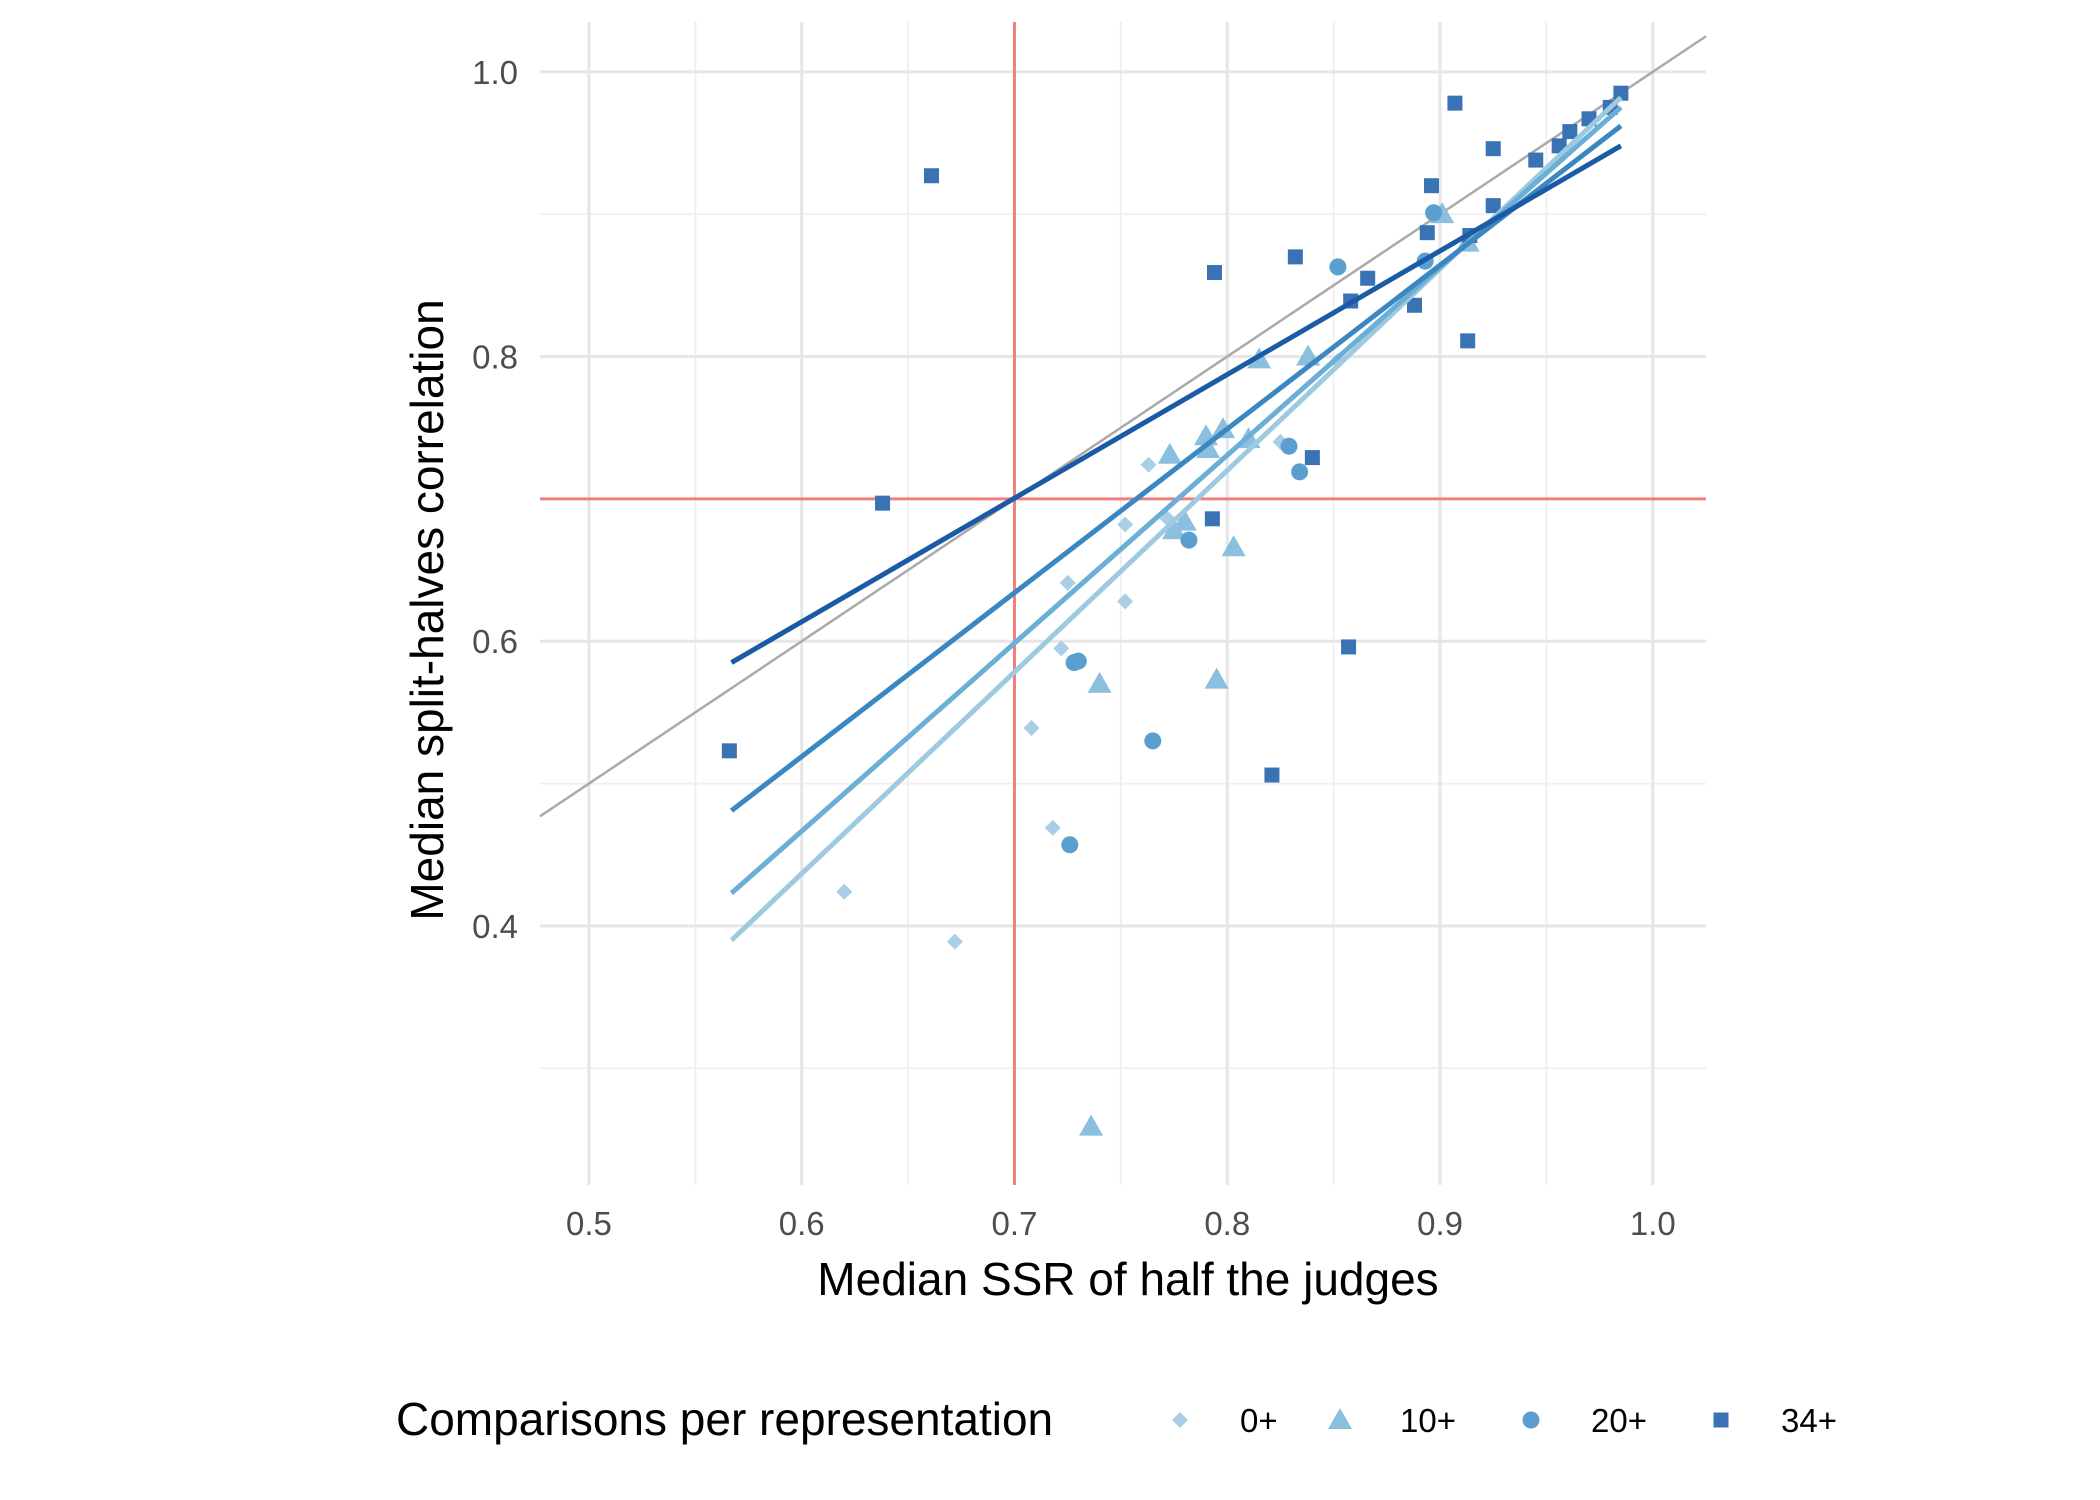 The height and width of the screenshot is (1500, 2100). What do you see at coordinates (1584, 1420) in the screenshot?
I see `legend-item: 20+` at bounding box center [1584, 1420].